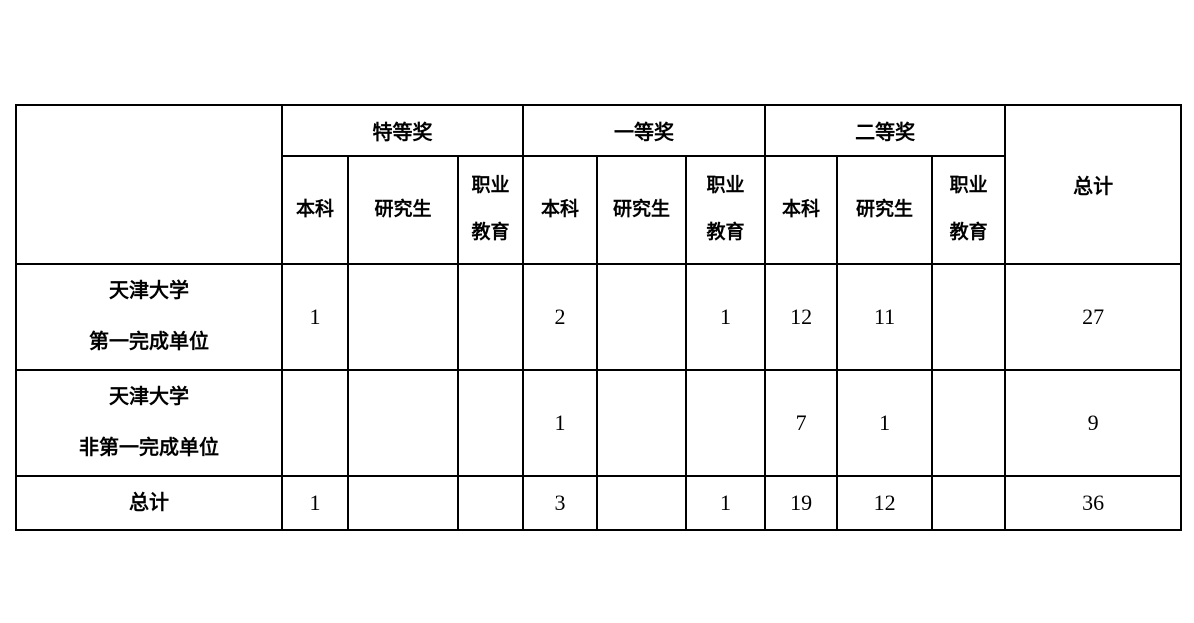  I want to click on group-header-second-prize: 二等奖, so click(885, 130).